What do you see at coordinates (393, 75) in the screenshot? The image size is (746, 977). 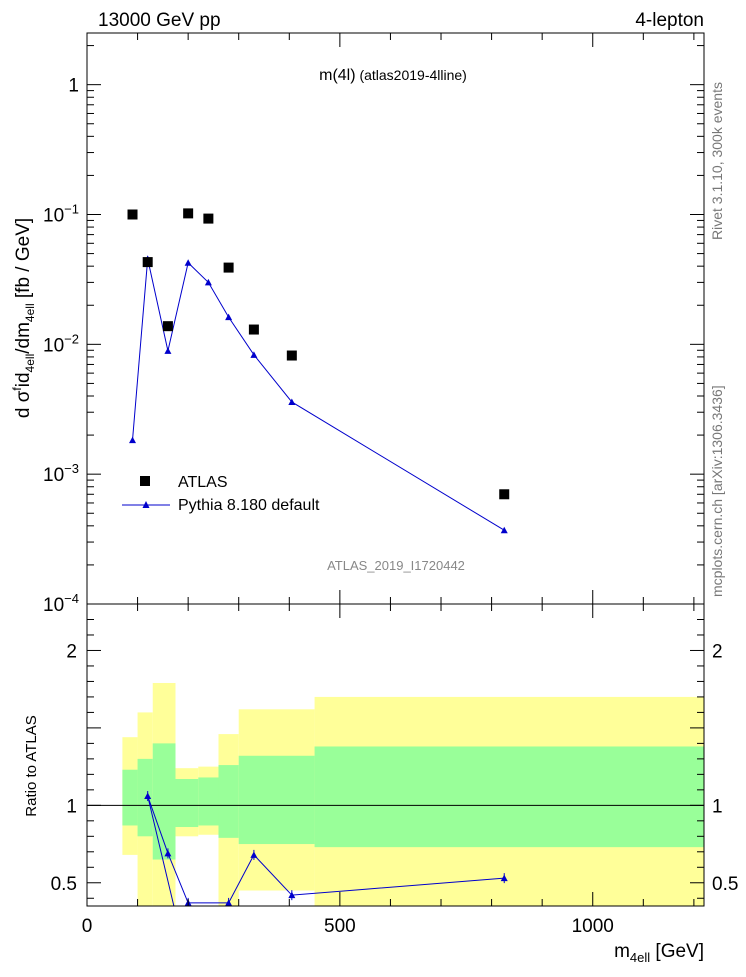 I see `main-plot-title: m(4l) (atlas2019-4lline)` at bounding box center [393, 75].